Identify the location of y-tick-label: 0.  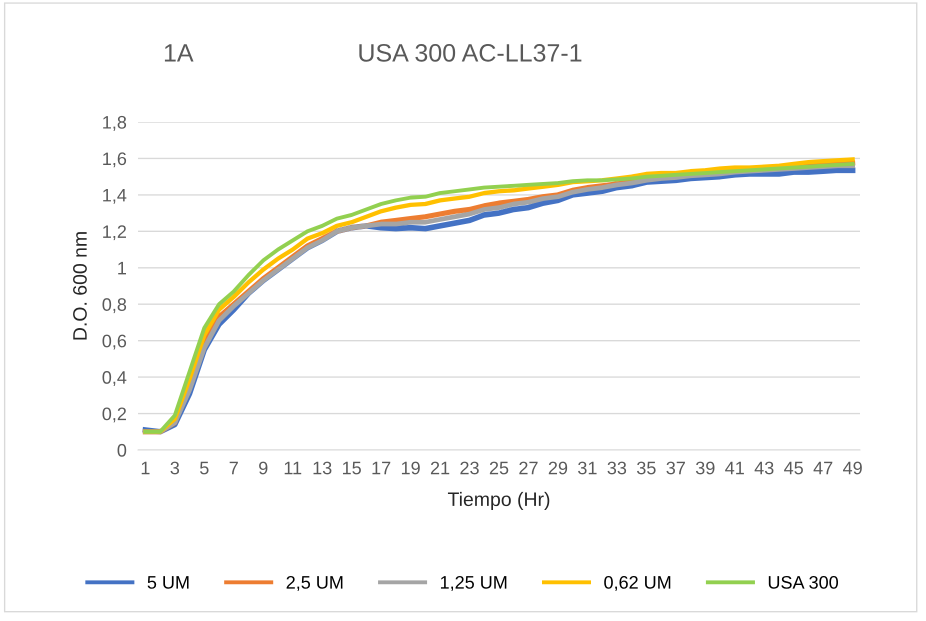
(122, 450).